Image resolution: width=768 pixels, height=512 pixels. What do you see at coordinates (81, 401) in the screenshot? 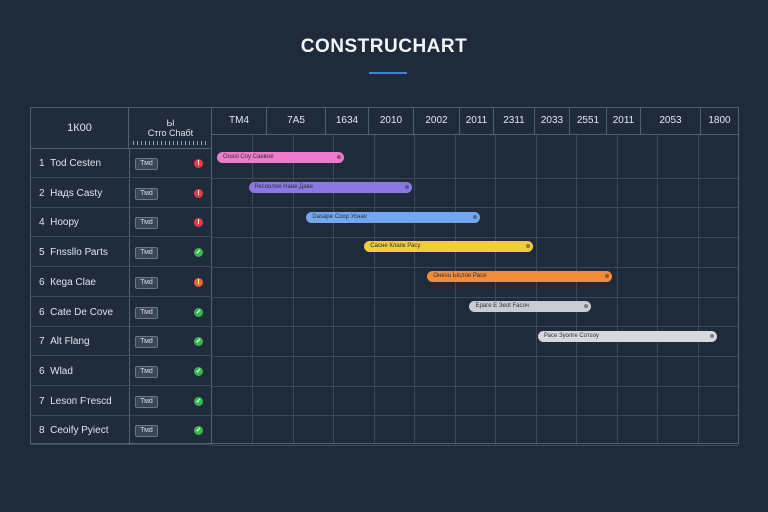
I see `task-name: Lеsоп Fтеsсd` at bounding box center [81, 401].